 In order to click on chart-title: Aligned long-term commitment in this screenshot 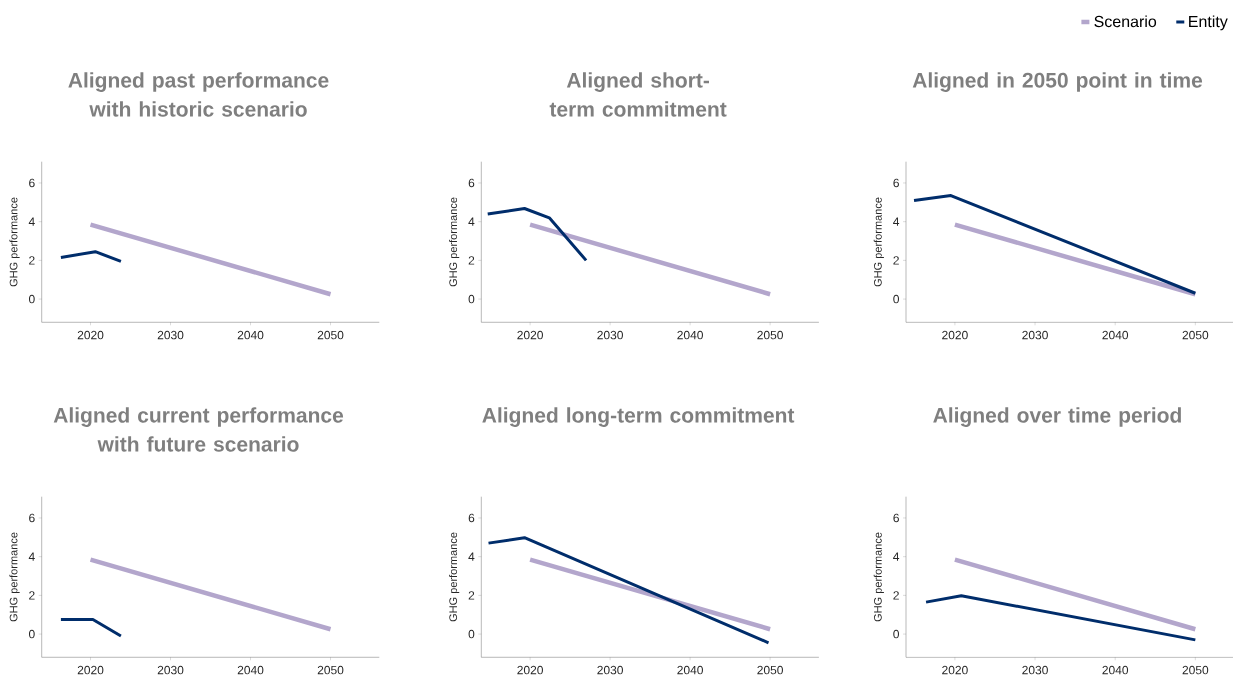, I will do `click(638, 417)`.